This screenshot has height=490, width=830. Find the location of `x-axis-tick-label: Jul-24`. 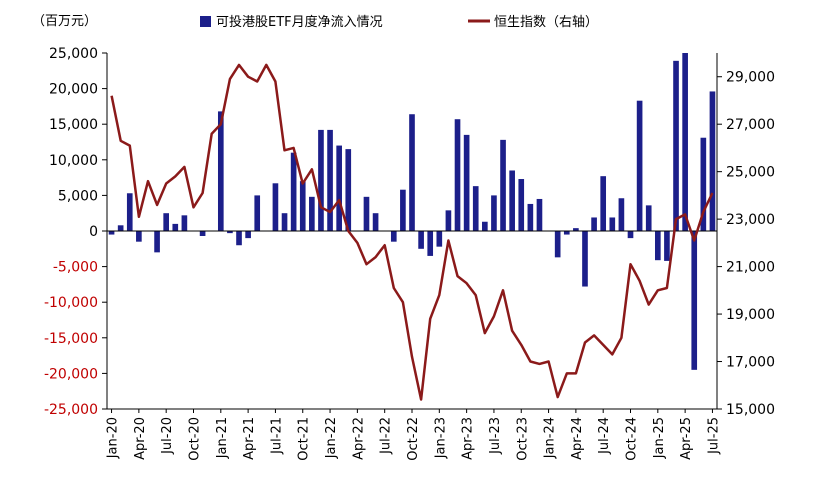

x-axis-tick-label: Jul-24 is located at coordinates (604, 436).